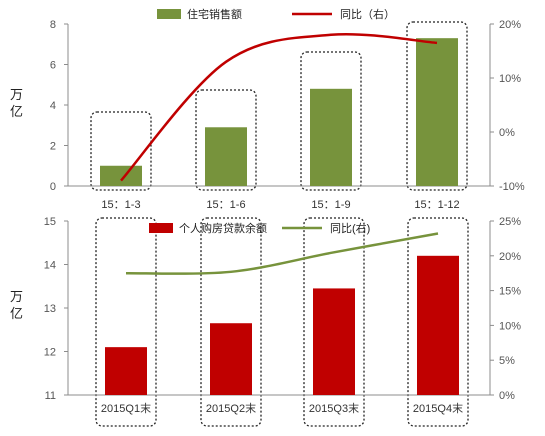 This screenshot has height=436, width=545. What do you see at coordinates (512, 187) in the screenshot?
I see `right-tick-label: -10%` at bounding box center [512, 187].